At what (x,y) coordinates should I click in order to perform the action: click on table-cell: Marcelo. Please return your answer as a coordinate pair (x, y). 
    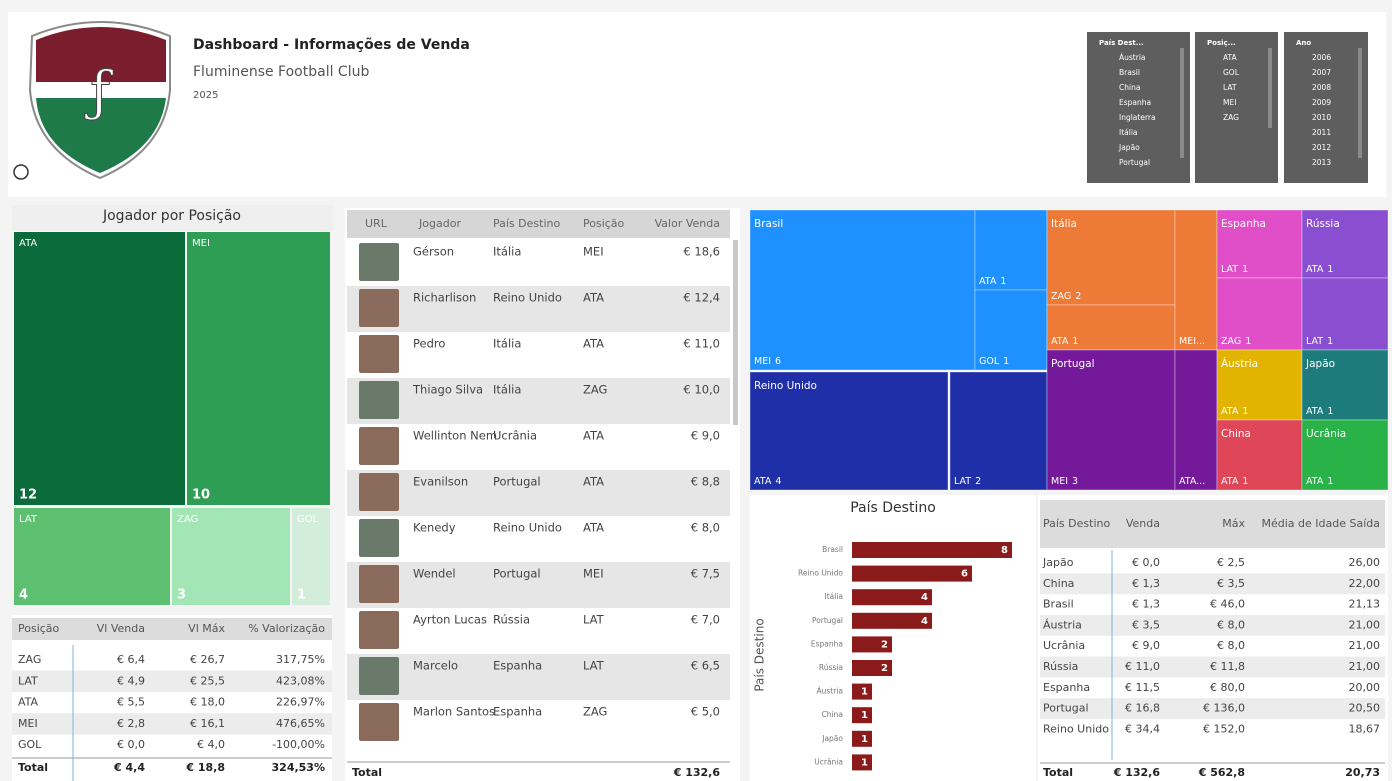
    Looking at the image, I should click on (435, 666).